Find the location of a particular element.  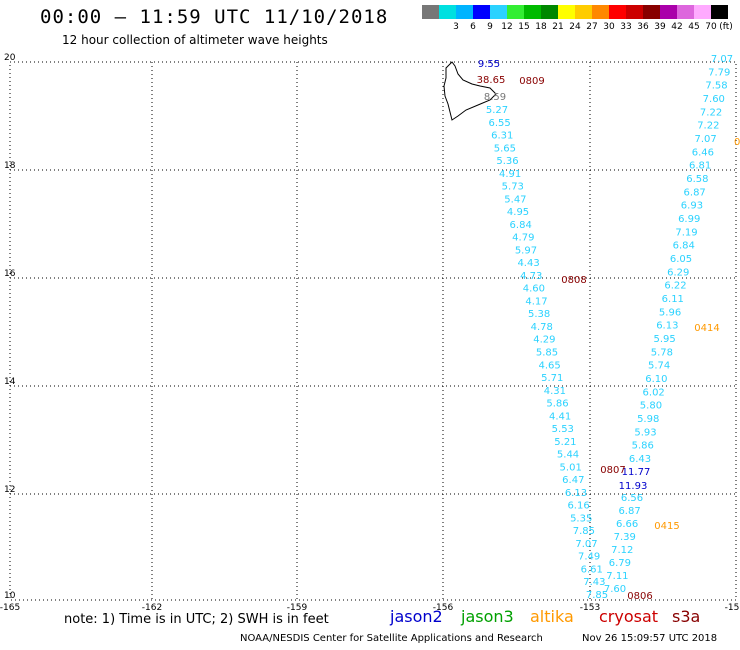

wave-value: 6.22 is located at coordinates (675, 286).